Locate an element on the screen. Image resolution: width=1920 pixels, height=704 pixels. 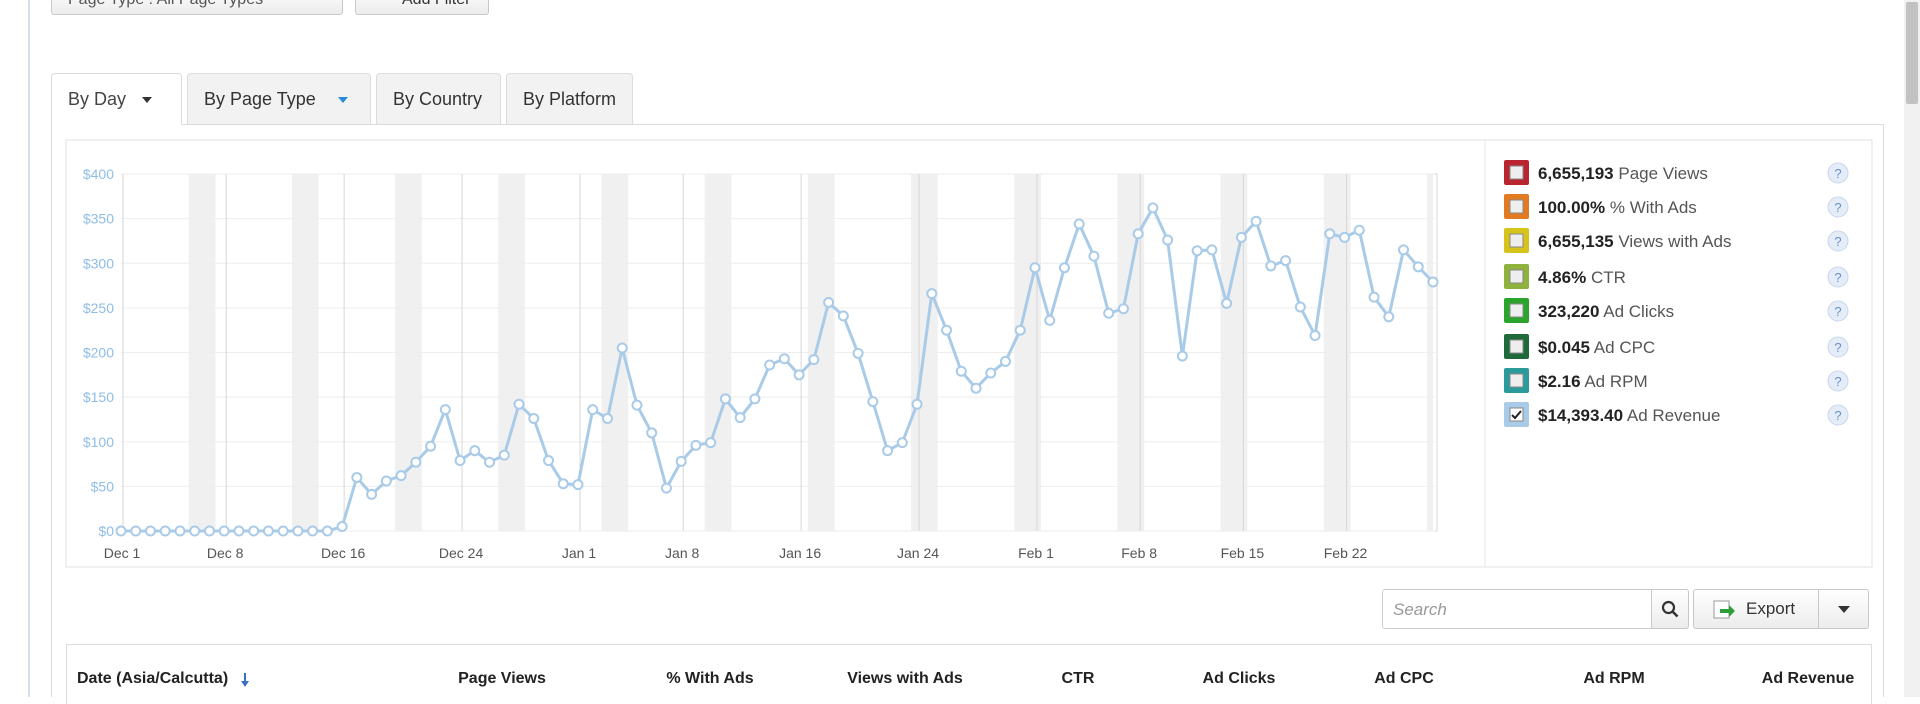
y-tick-label: $200 is located at coordinates (98, 353).